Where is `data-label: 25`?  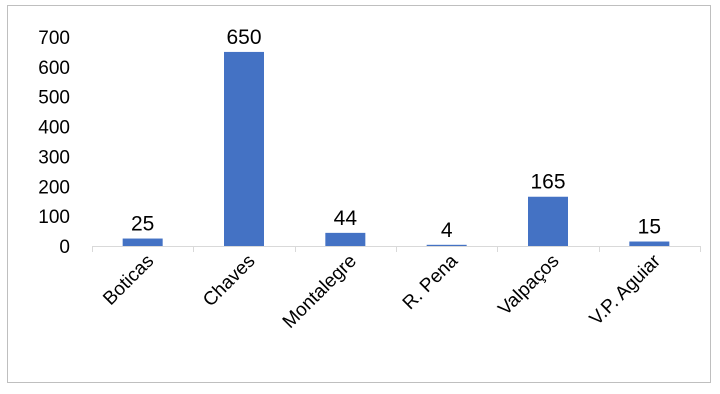
data-label: 25 is located at coordinates (142, 224).